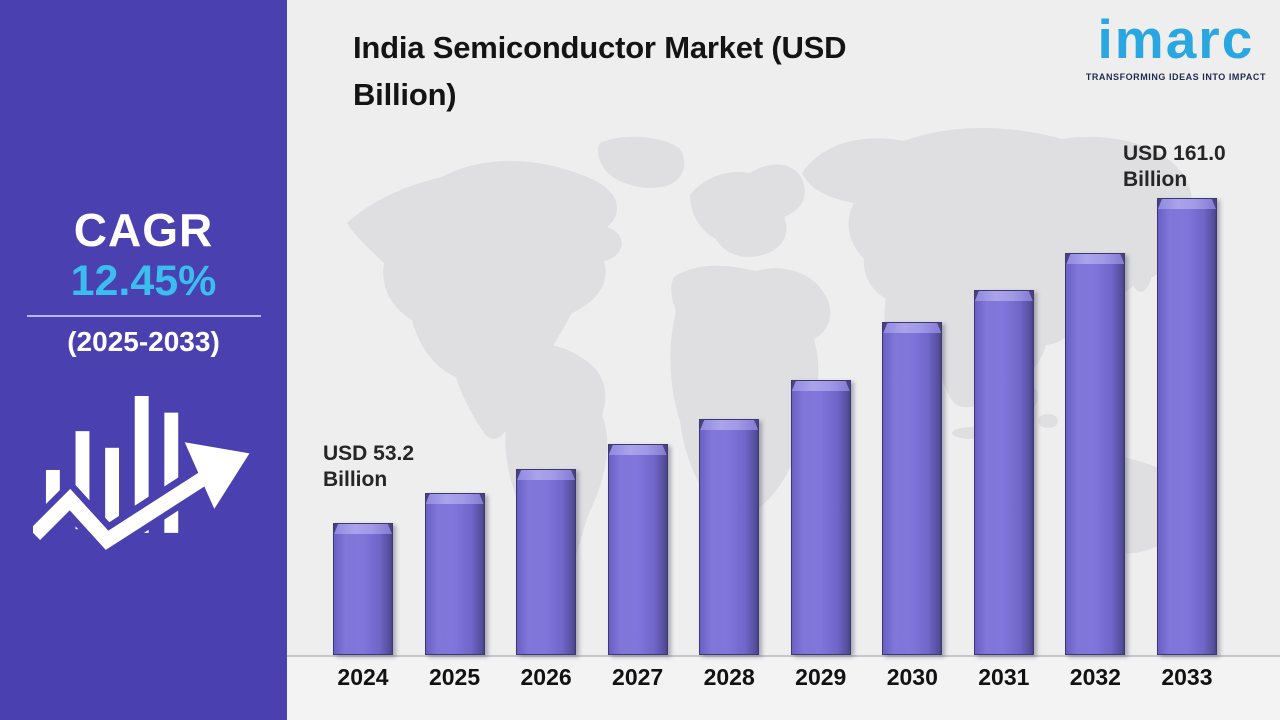  Describe the element at coordinates (363, 589) in the screenshot. I see `bar-2024` at that location.